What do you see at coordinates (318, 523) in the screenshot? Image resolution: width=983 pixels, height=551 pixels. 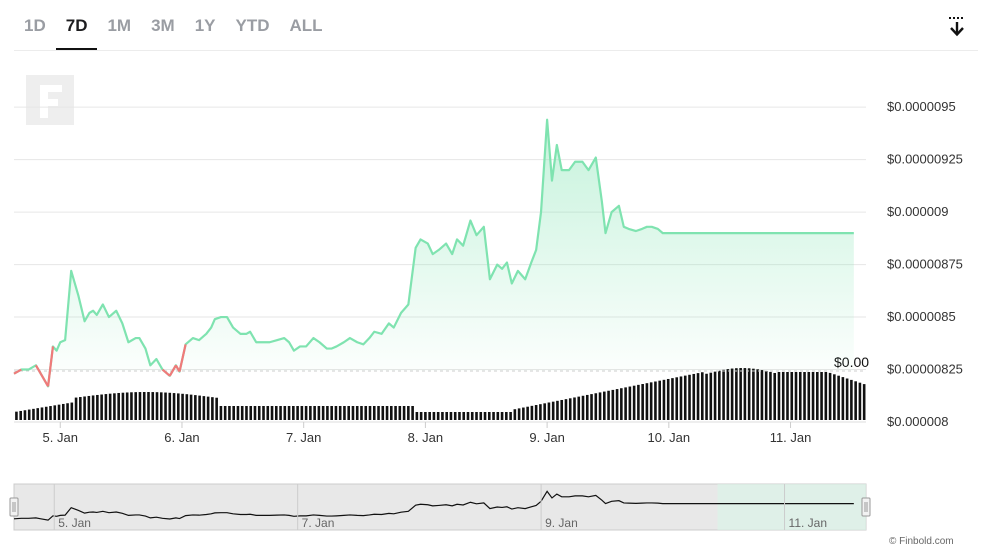 I see `navigator-label: 7. Jan` at bounding box center [318, 523].